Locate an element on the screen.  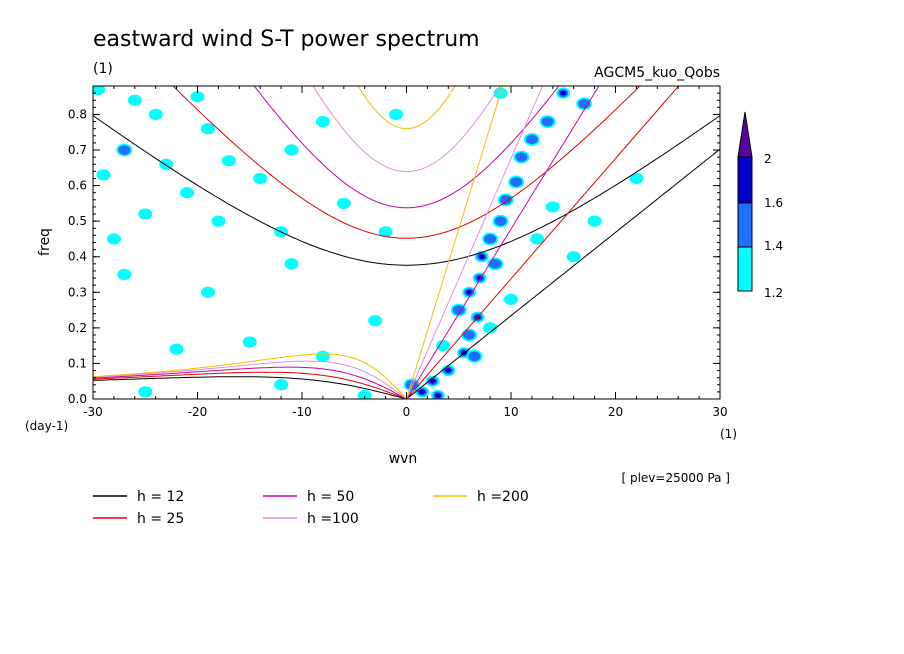
y-tick-label: 0.1 is located at coordinates (77, 363).